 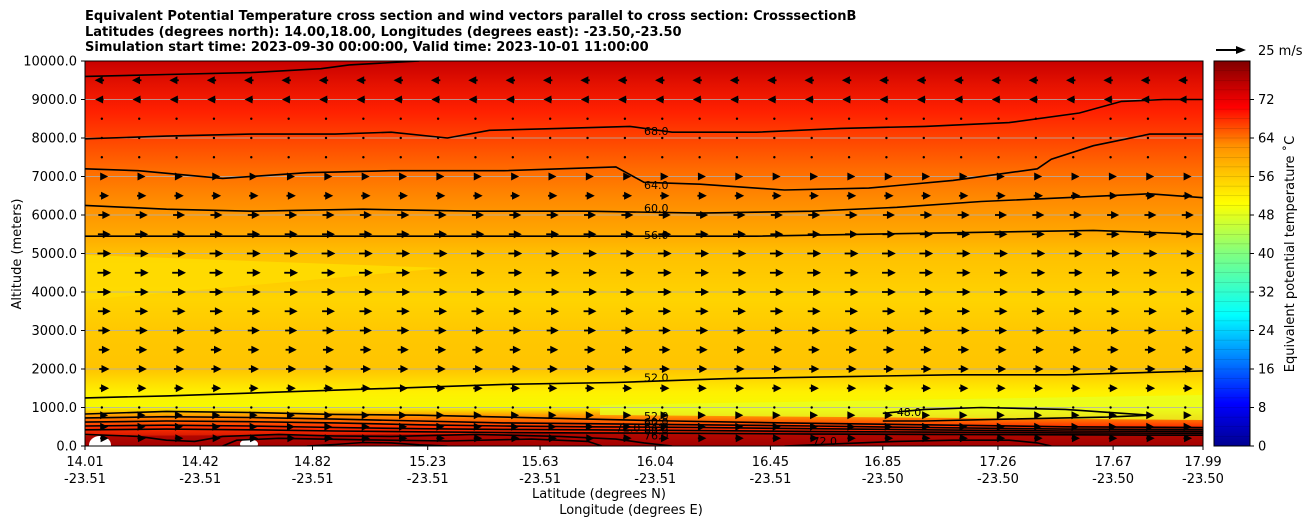 What do you see at coordinates (200, 462) in the screenshot?
I see `x-tick-label-lat: 14.42` at bounding box center [200, 462].